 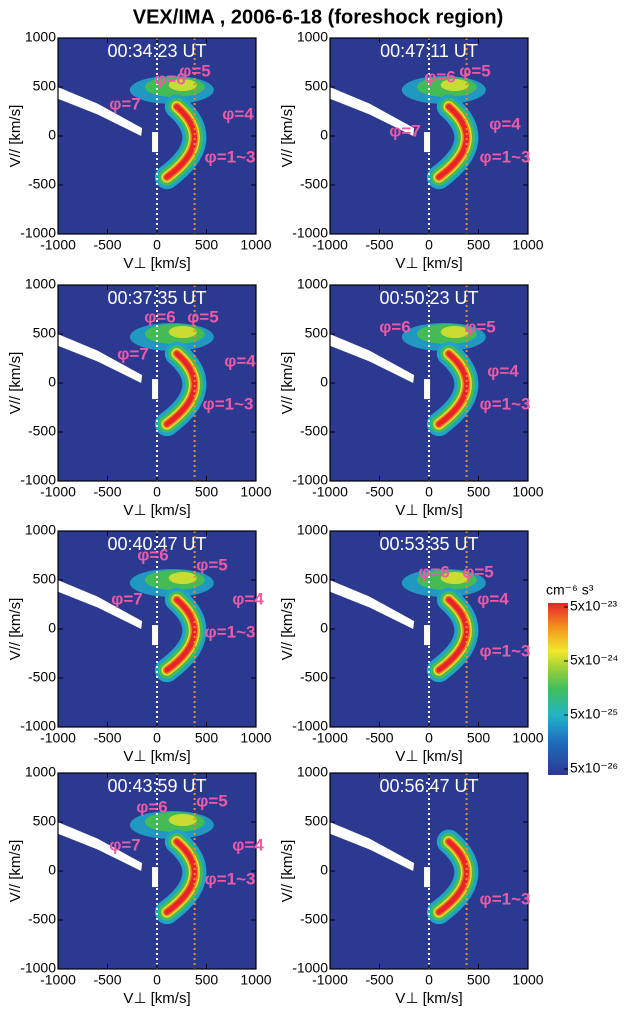 What do you see at coordinates (594, 714) in the screenshot?
I see `colorbar-tick-label: 5x10⁻²⁵` at bounding box center [594, 714].